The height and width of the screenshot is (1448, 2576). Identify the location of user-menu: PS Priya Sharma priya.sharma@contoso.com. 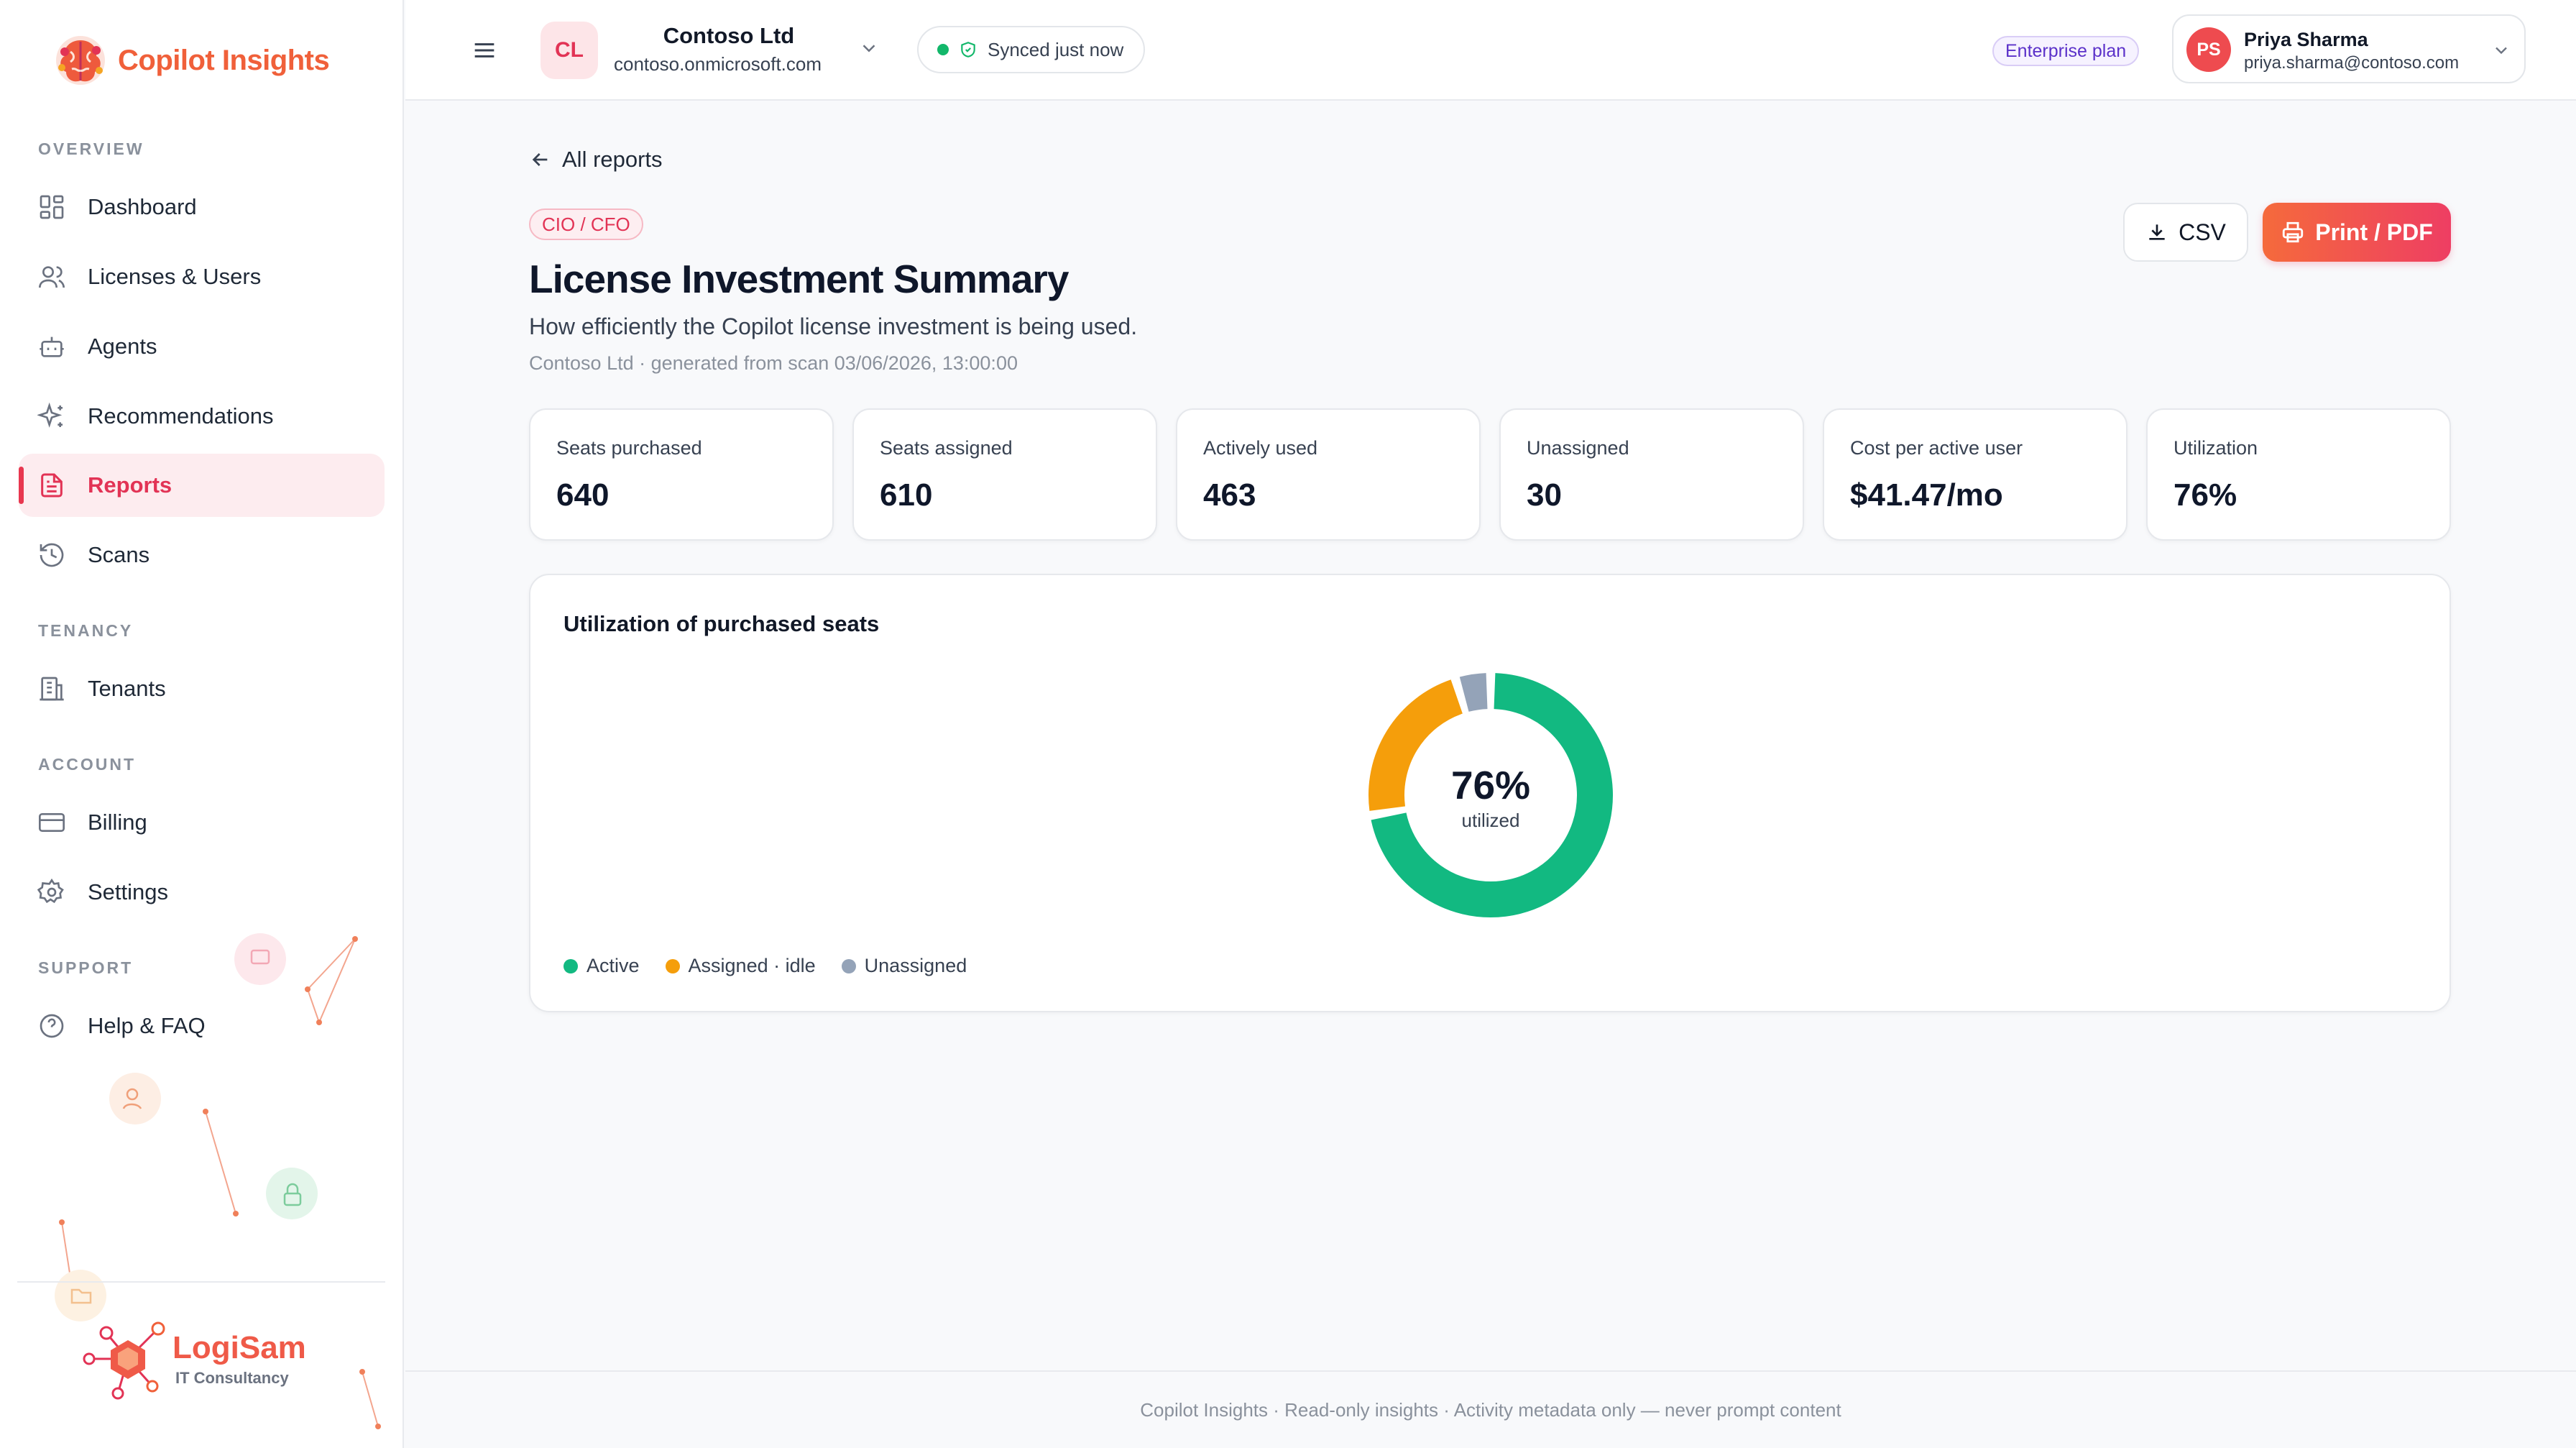
(2349, 48).